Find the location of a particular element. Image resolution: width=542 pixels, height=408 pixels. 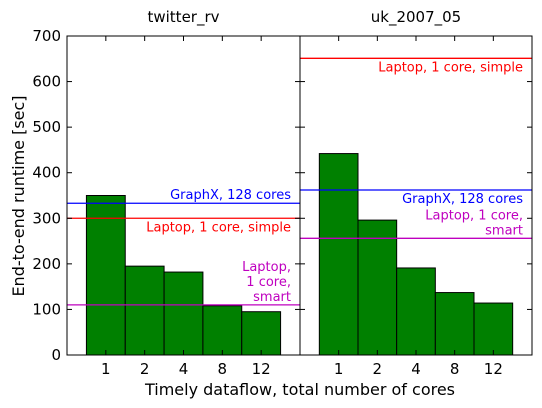

y-tick-label: 400 is located at coordinates (46, 173).